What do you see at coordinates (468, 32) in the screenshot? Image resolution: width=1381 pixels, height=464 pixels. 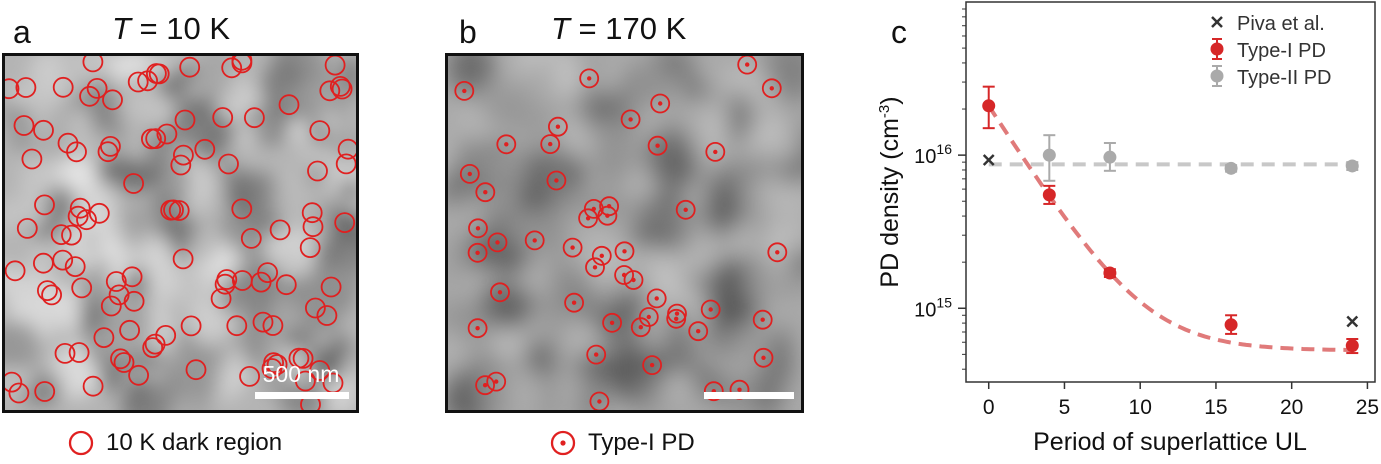 I see `panel-letter-b: b` at bounding box center [468, 32].